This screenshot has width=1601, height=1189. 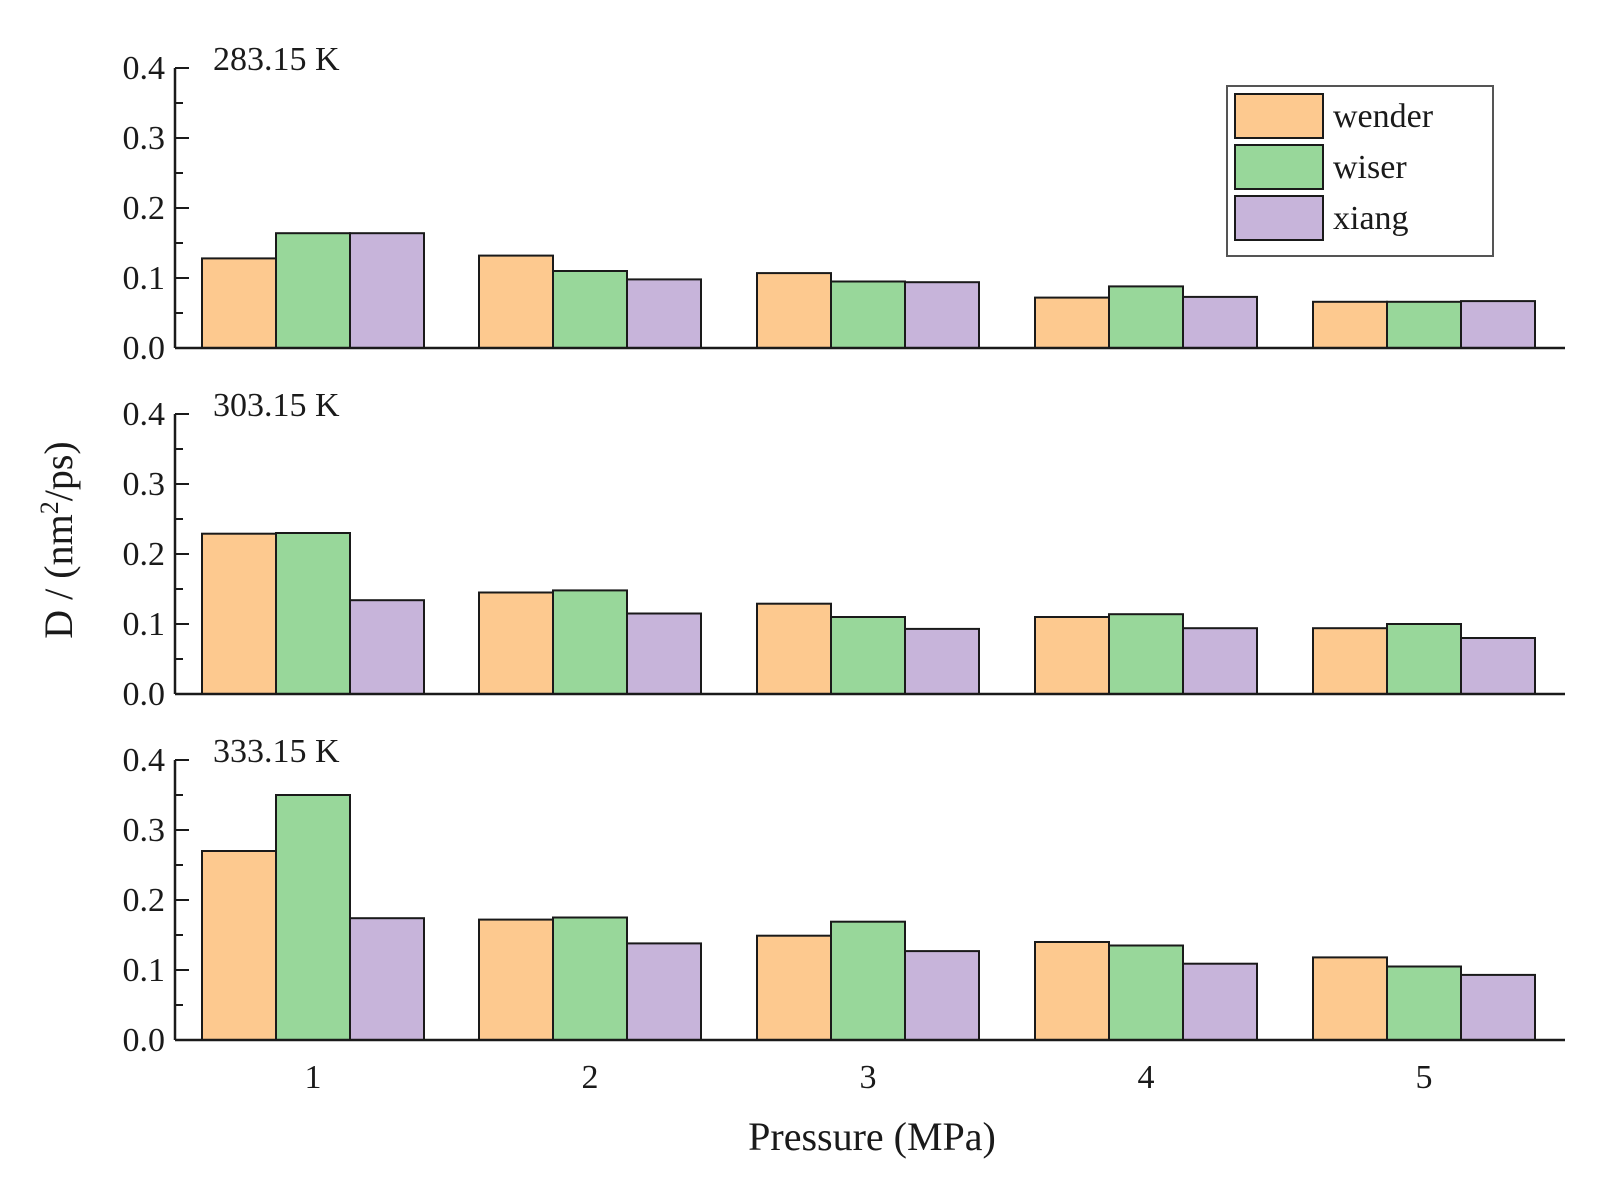 What do you see at coordinates (1279, 218) in the screenshot?
I see `legend-swatch-xiang` at bounding box center [1279, 218].